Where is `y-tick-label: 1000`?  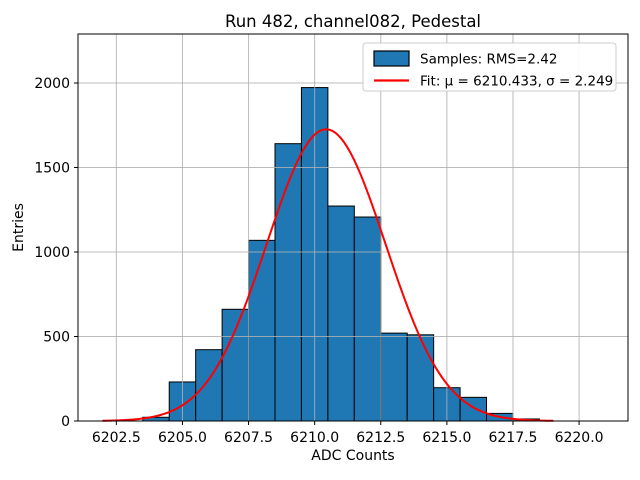 y-tick-label: 1000 is located at coordinates (52, 253).